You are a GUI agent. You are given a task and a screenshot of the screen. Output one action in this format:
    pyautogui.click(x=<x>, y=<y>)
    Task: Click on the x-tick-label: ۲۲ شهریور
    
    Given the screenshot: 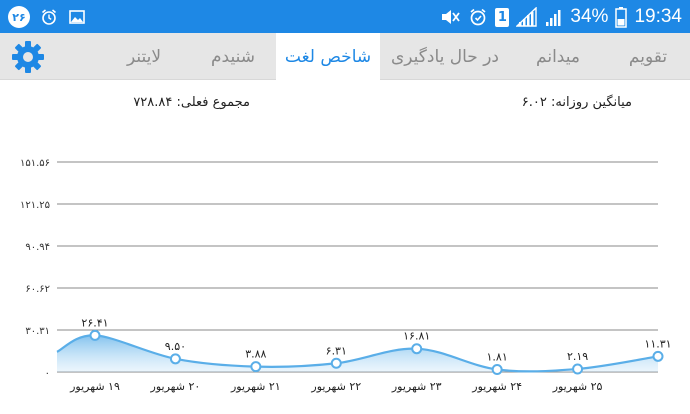 What is the action you would take?
    pyautogui.click(x=335, y=386)
    